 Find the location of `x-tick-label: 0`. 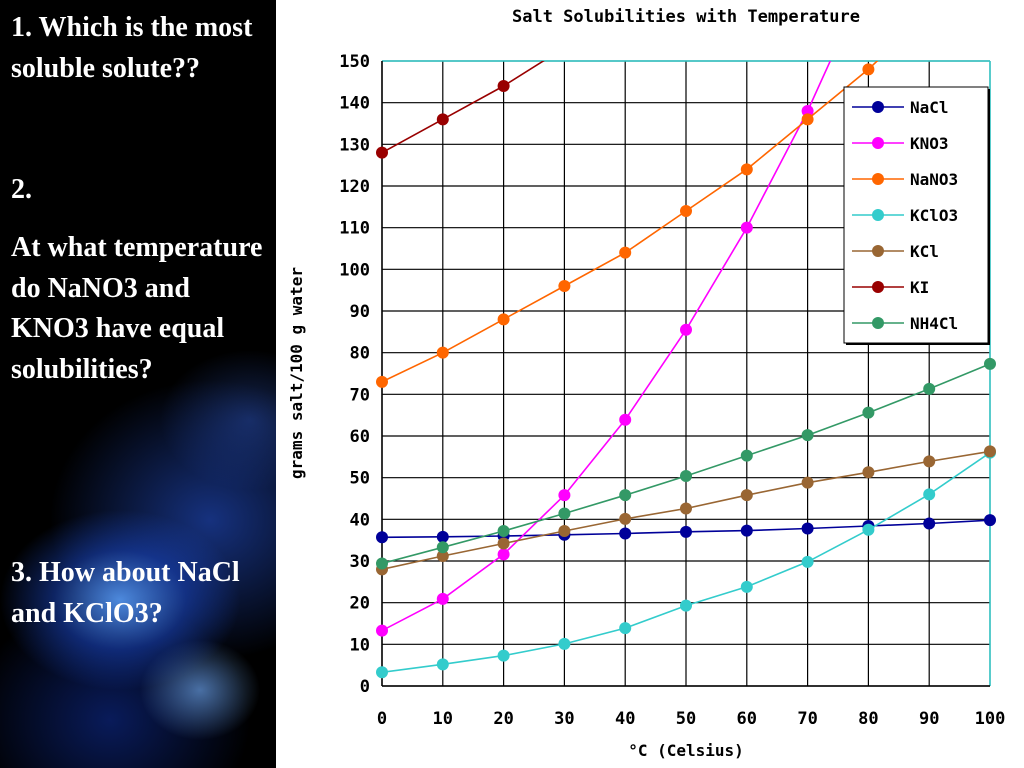

x-tick-label: 0 is located at coordinates (382, 719).